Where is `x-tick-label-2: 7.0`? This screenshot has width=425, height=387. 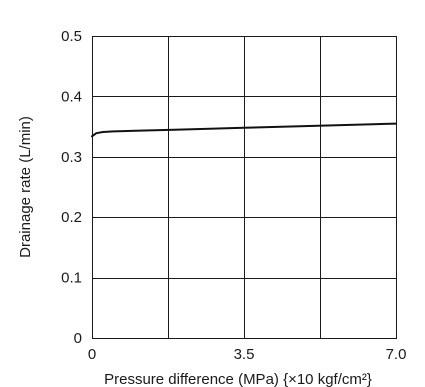
x-tick-label-2: 7.0 is located at coordinates (396, 354).